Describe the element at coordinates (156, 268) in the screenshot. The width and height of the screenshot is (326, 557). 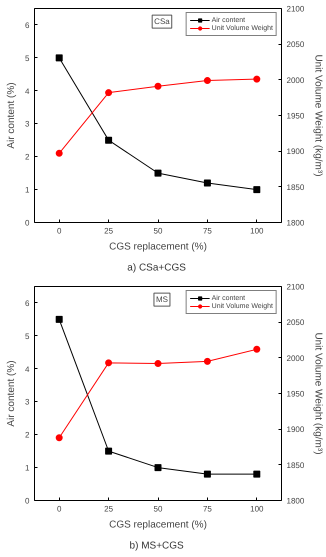
I see `text: a) CSa+CGS` at that location.